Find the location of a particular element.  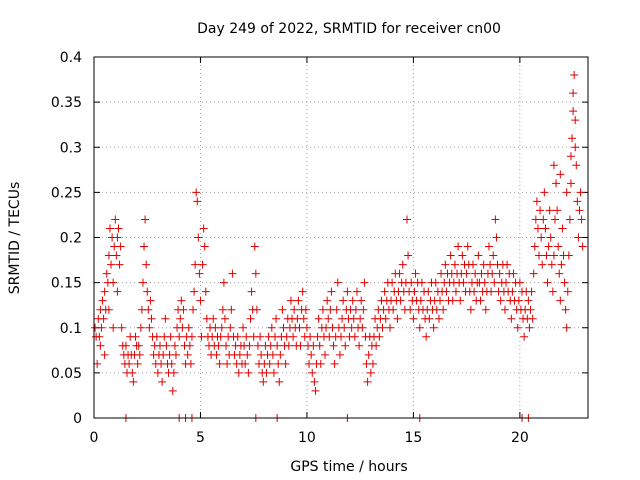

x-tick-label: 0 is located at coordinates (94, 438).